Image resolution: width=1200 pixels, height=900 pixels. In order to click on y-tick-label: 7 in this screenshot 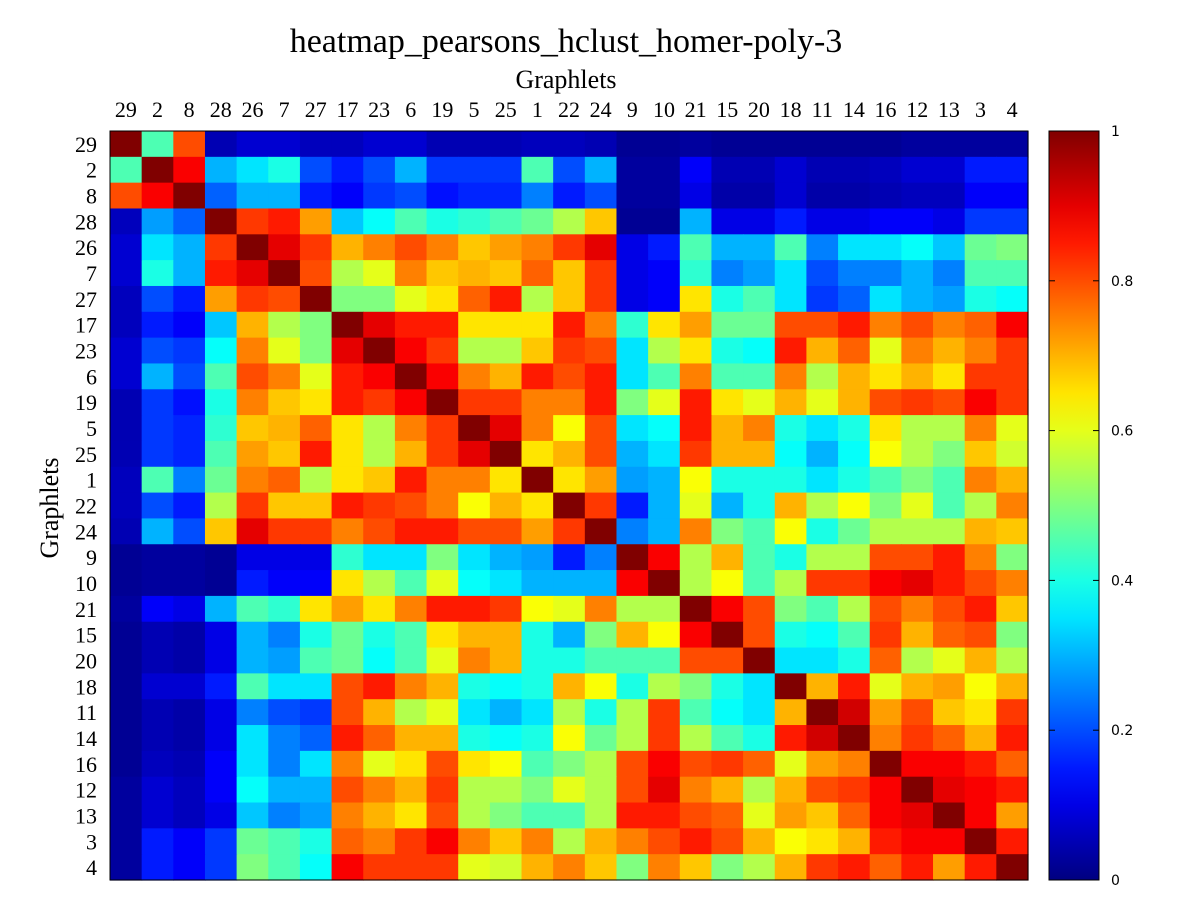, I will do `click(91, 273)`.